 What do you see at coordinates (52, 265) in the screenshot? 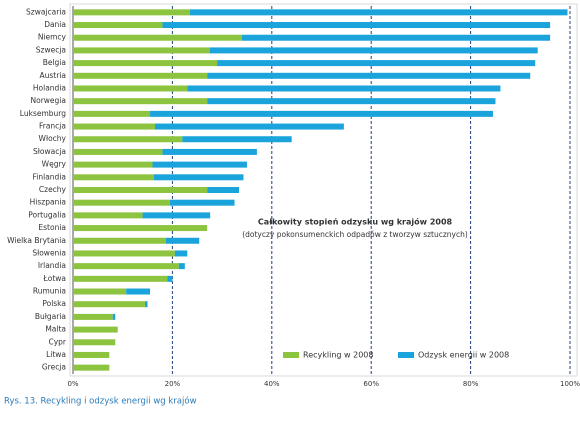
I see `y-tick-label: Irlandia` at bounding box center [52, 265].